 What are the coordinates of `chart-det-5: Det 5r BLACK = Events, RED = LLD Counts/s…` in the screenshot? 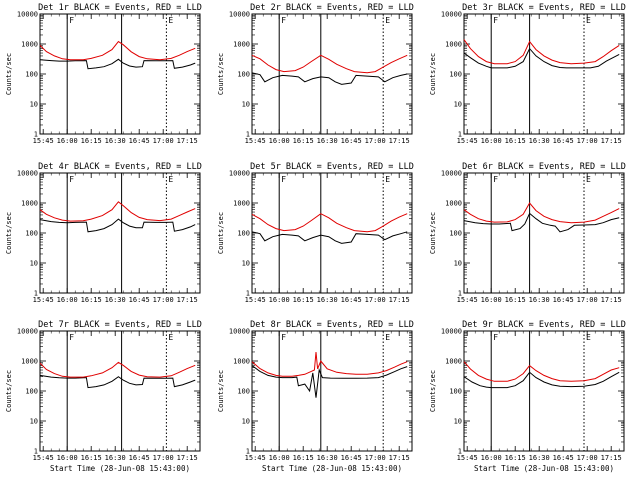 It's located at (315, 233).